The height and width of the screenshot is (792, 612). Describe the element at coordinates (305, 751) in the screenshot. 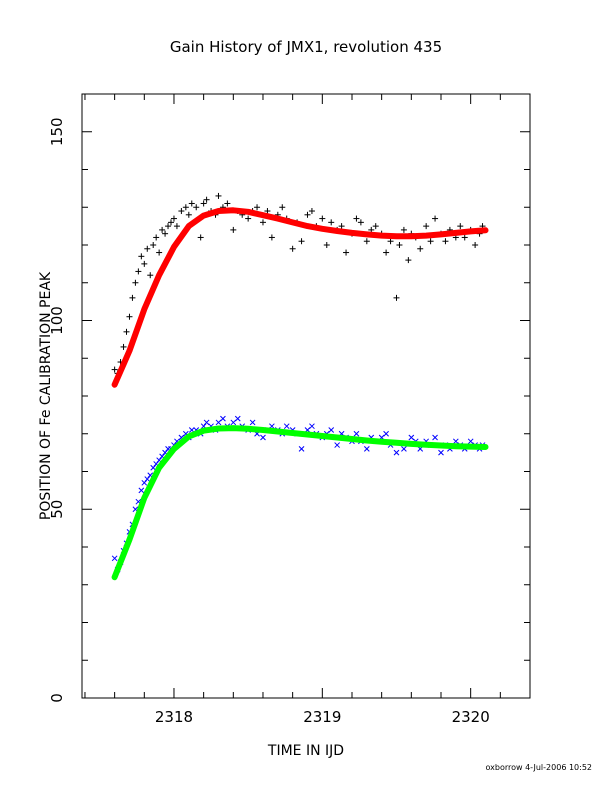

I see `x-axis-label: TIME IN IJD` at that location.